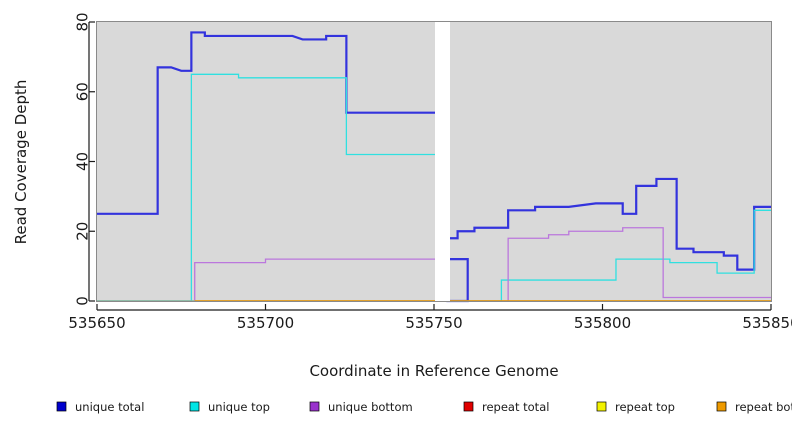 The width and height of the screenshot is (792, 432). What do you see at coordinates (61, 406) in the screenshot?
I see `legend-swatch-unique-total` at bounding box center [61, 406].